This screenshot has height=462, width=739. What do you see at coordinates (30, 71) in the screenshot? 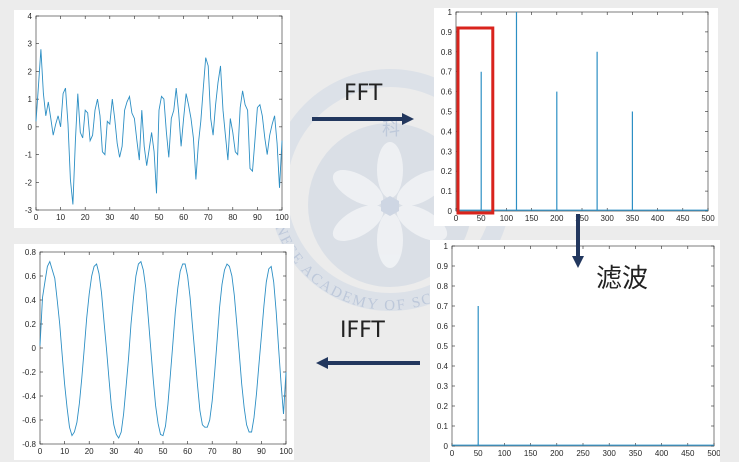
I see `y-tick-label: 2` at bounding box center [30, 71].